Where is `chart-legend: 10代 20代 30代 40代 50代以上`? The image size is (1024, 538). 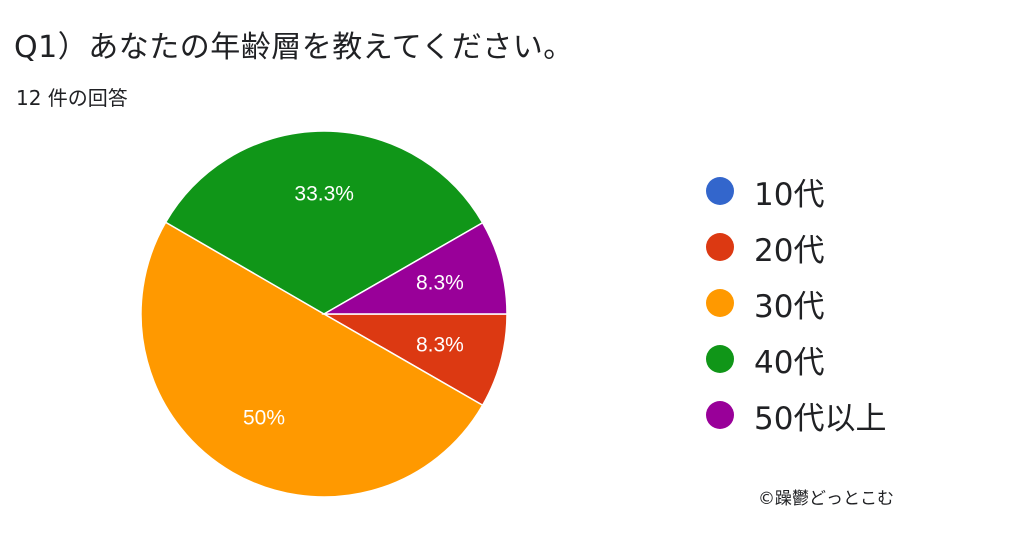 chart-legend: 10代 20代 30代 40代 50代以上 is located at coordinates (796, 303).